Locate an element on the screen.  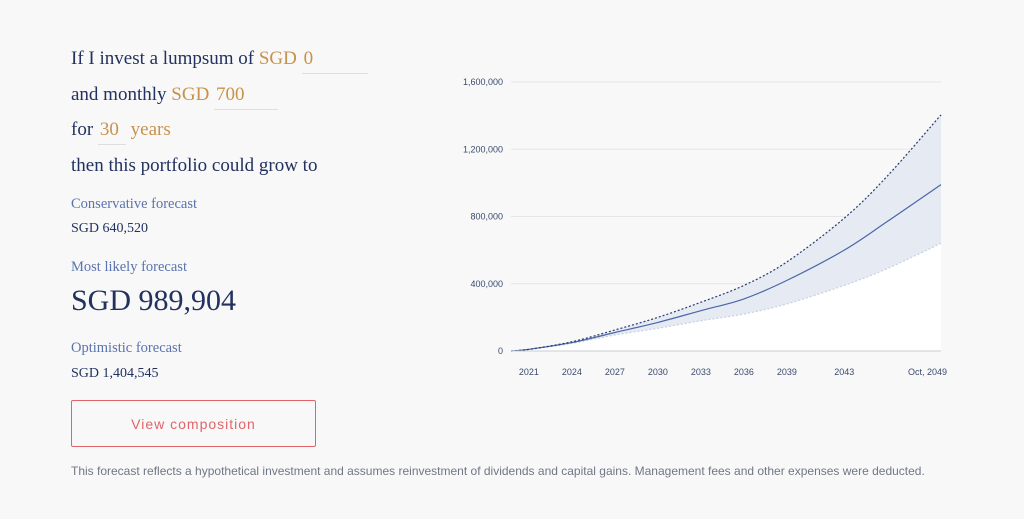
y-tick-label: 800,000 is located at coordinates (486, 217).